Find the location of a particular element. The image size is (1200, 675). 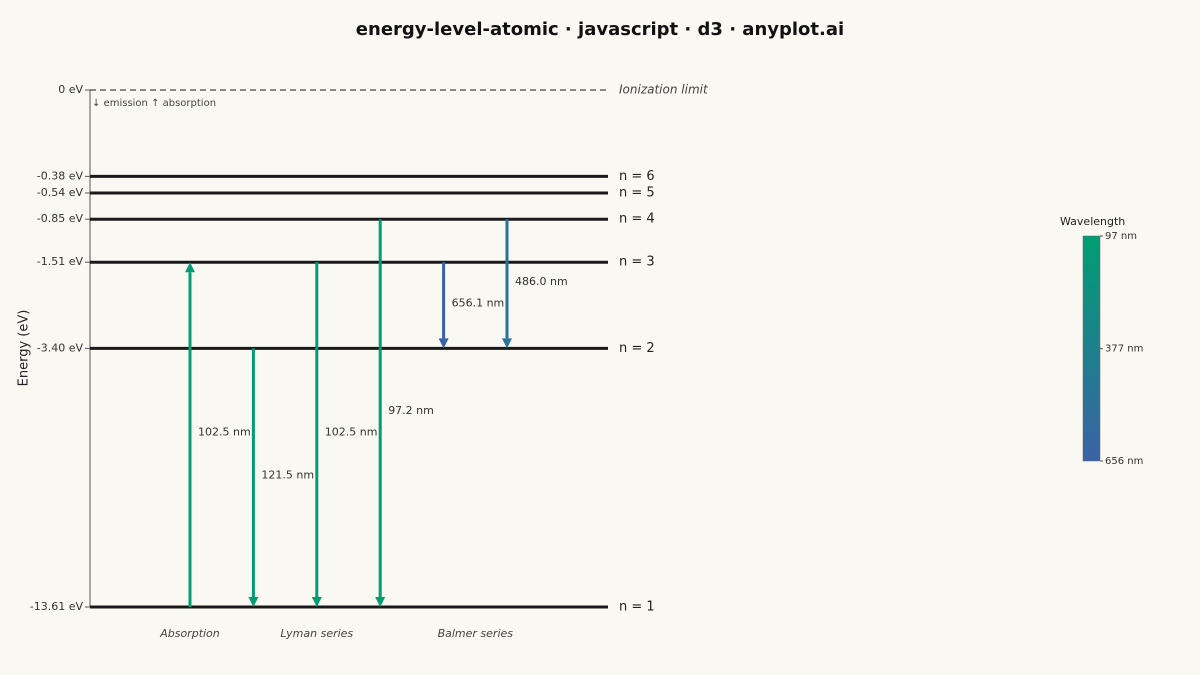

level-label: n = 6 is located at coordinates (637, 176).